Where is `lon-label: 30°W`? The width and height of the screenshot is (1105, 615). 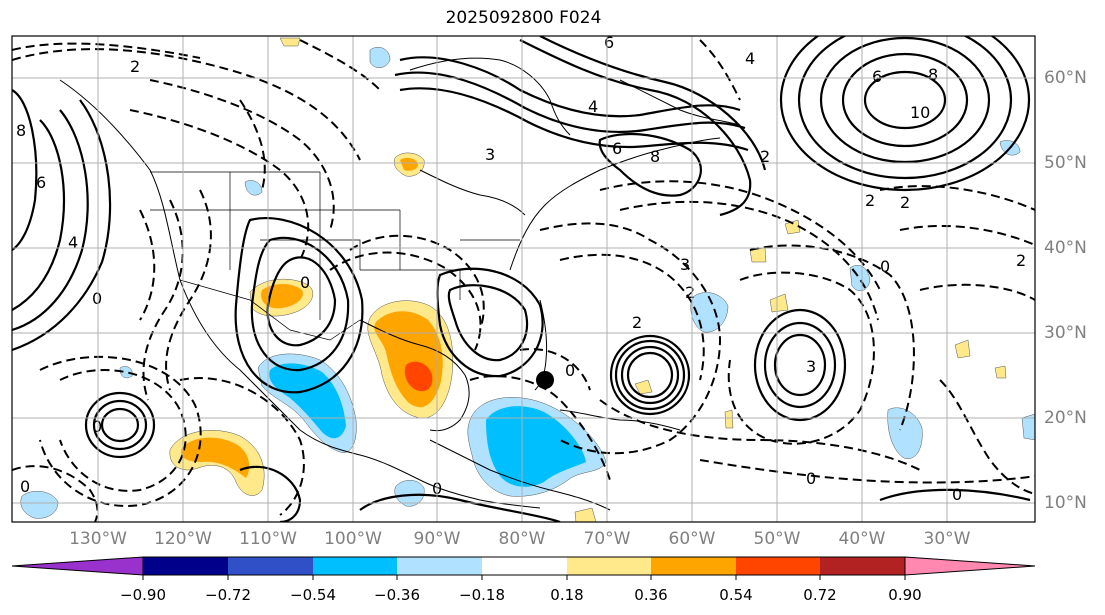 lon-label: 30°W is located at coordinates (947, 539).